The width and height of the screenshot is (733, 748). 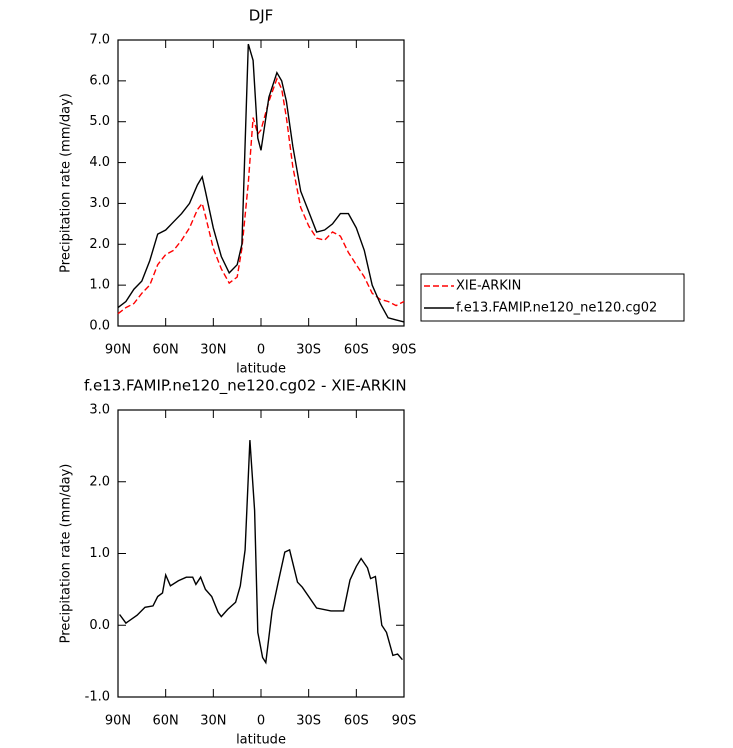 What do you see at coordinates (97, 697) in the screenshot?
I see `y-tick-label: -1.0` at bounding box center [97, 697].